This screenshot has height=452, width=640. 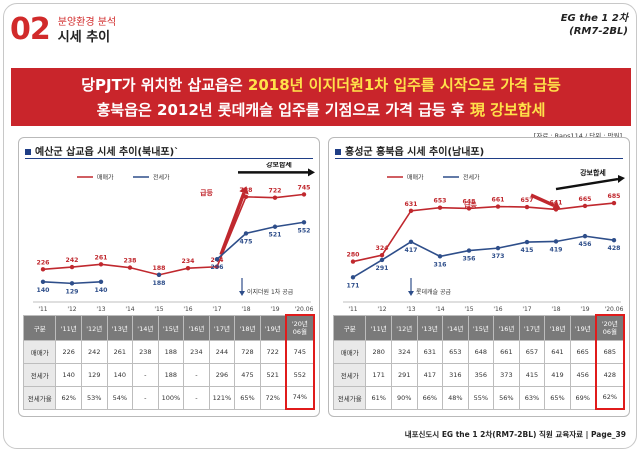 I want to click on table-header-cell: 구분, so click(x=349, y=327).